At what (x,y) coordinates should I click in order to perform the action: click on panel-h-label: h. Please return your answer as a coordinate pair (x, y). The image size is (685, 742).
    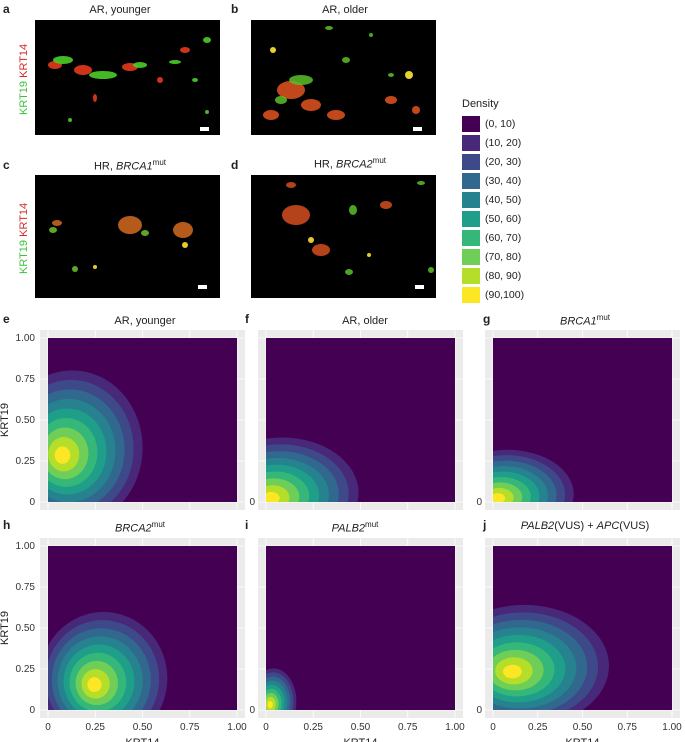
    Looking at the image, I should click on (7, 525).